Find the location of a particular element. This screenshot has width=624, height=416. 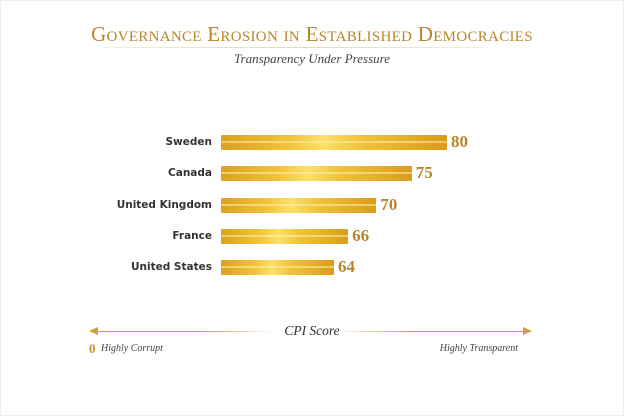

bar-united-states is located at coordinates (277, 268).